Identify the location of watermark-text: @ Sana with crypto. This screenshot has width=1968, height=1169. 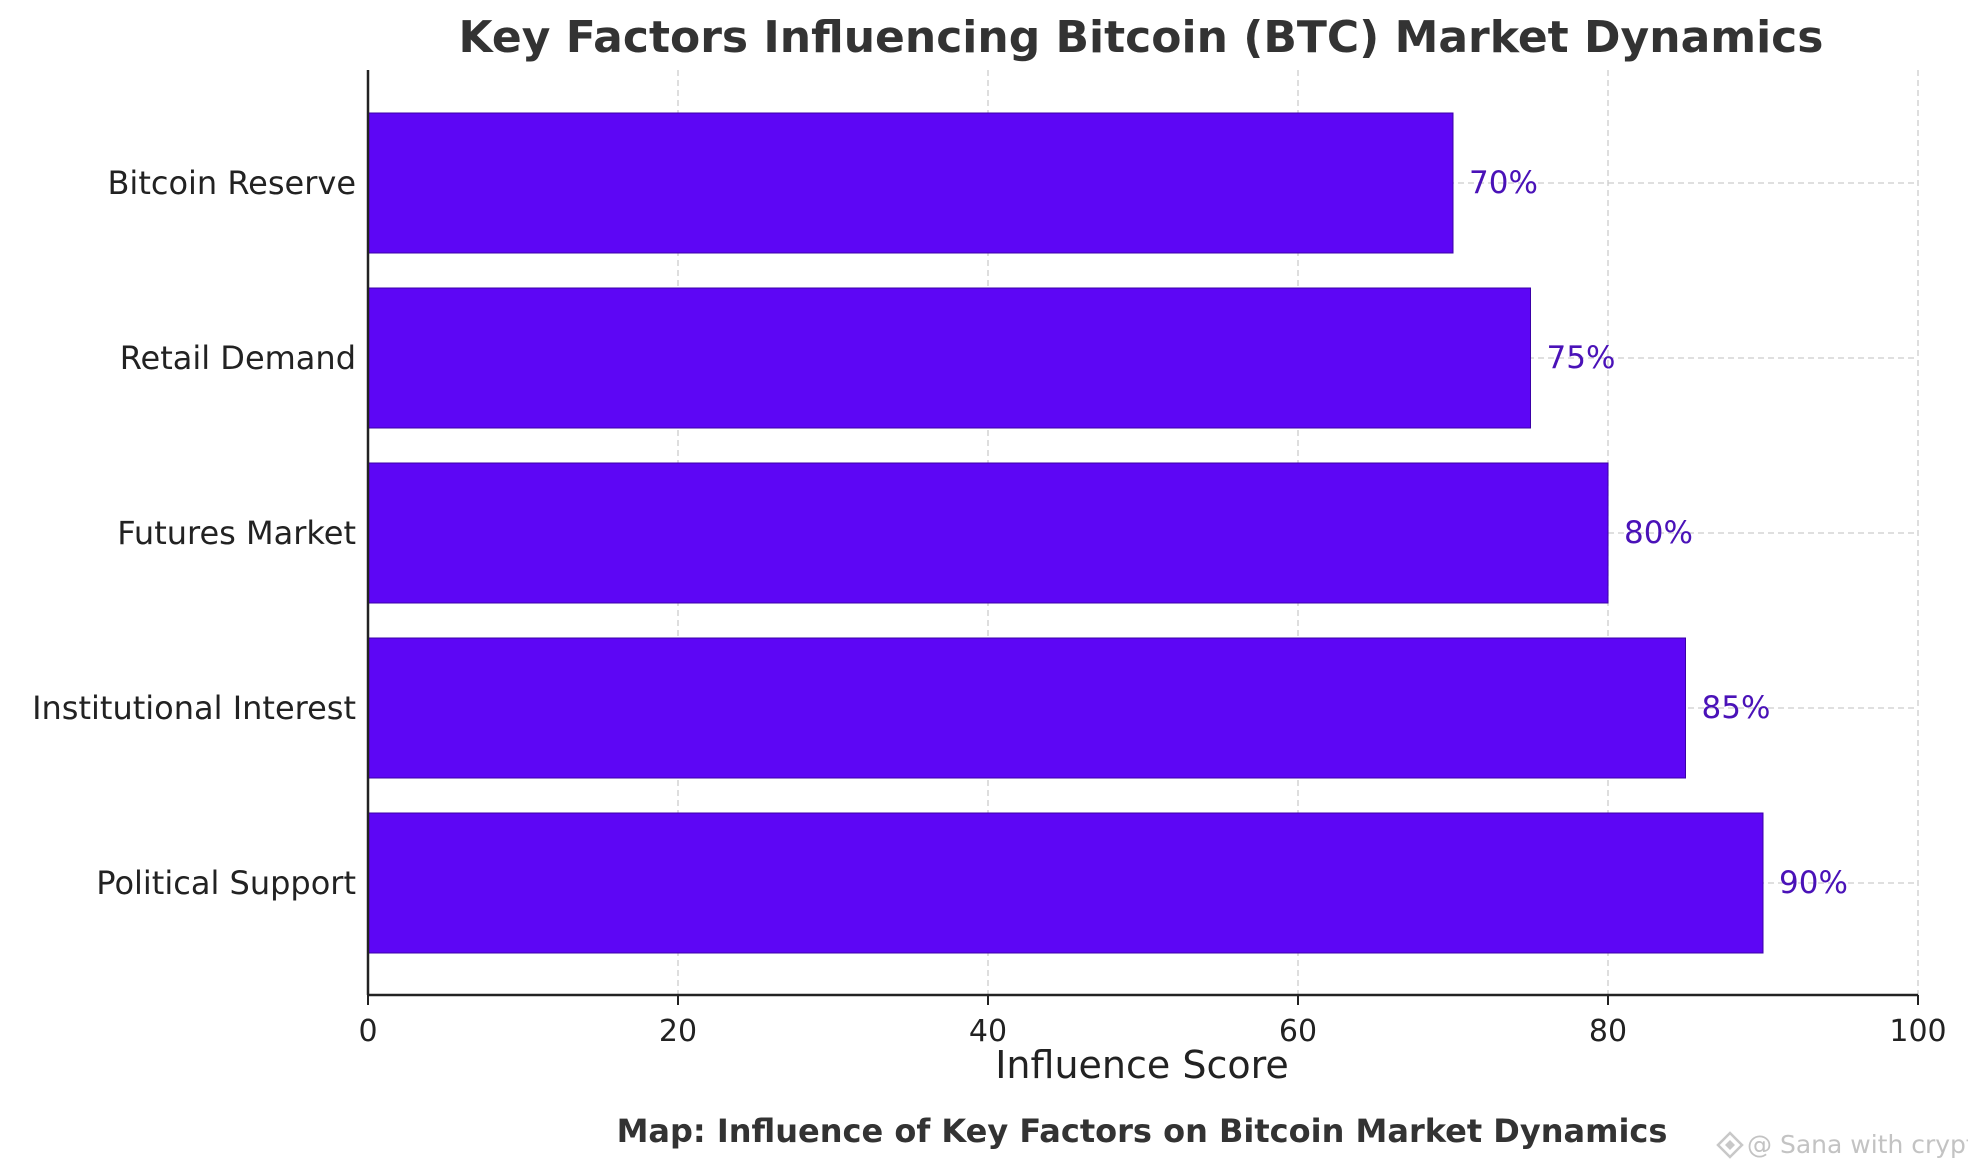
(1857, 1144).